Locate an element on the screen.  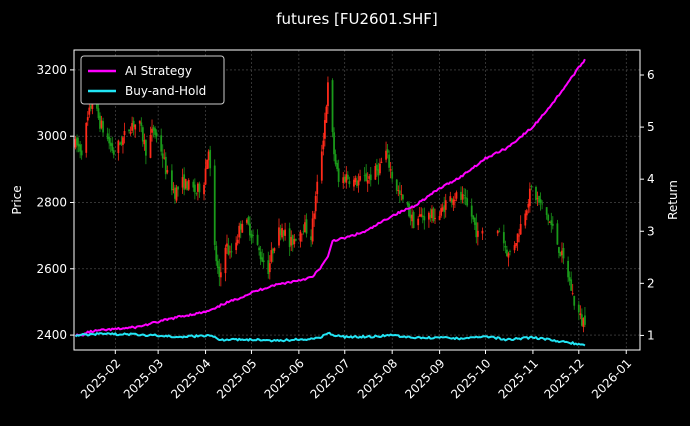
legend-box is located at coordinates (152, 80).